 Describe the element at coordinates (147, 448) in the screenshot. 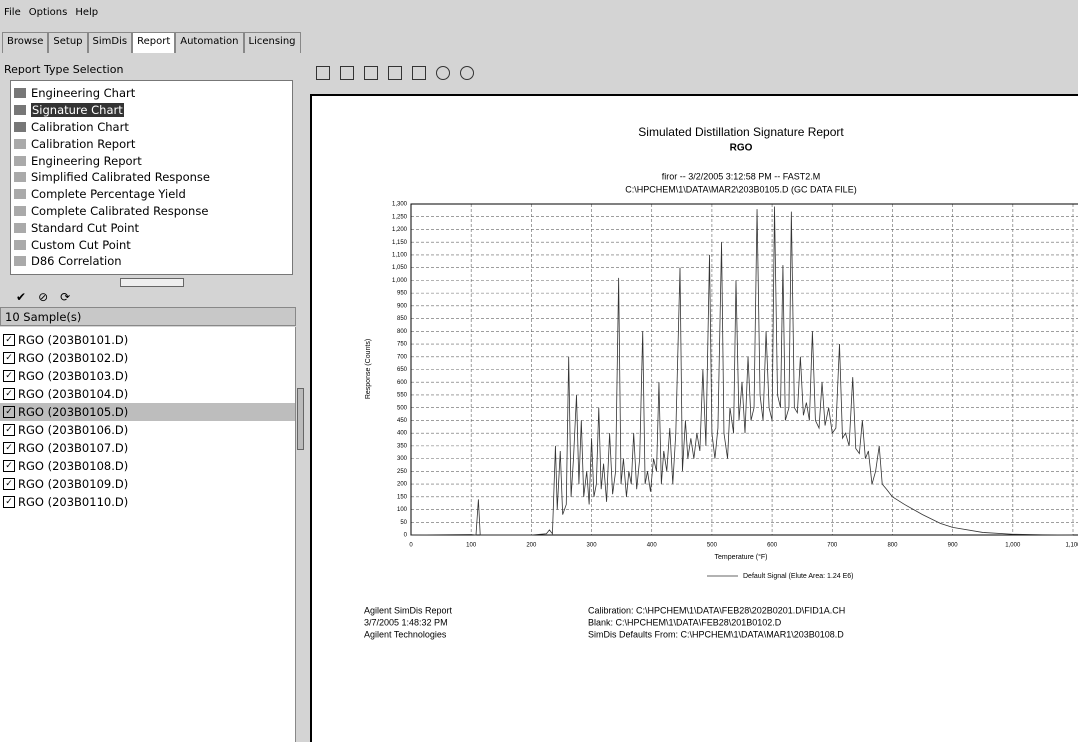

I see `sample-item: ✓ RGO (203B0107.D)` at that location.